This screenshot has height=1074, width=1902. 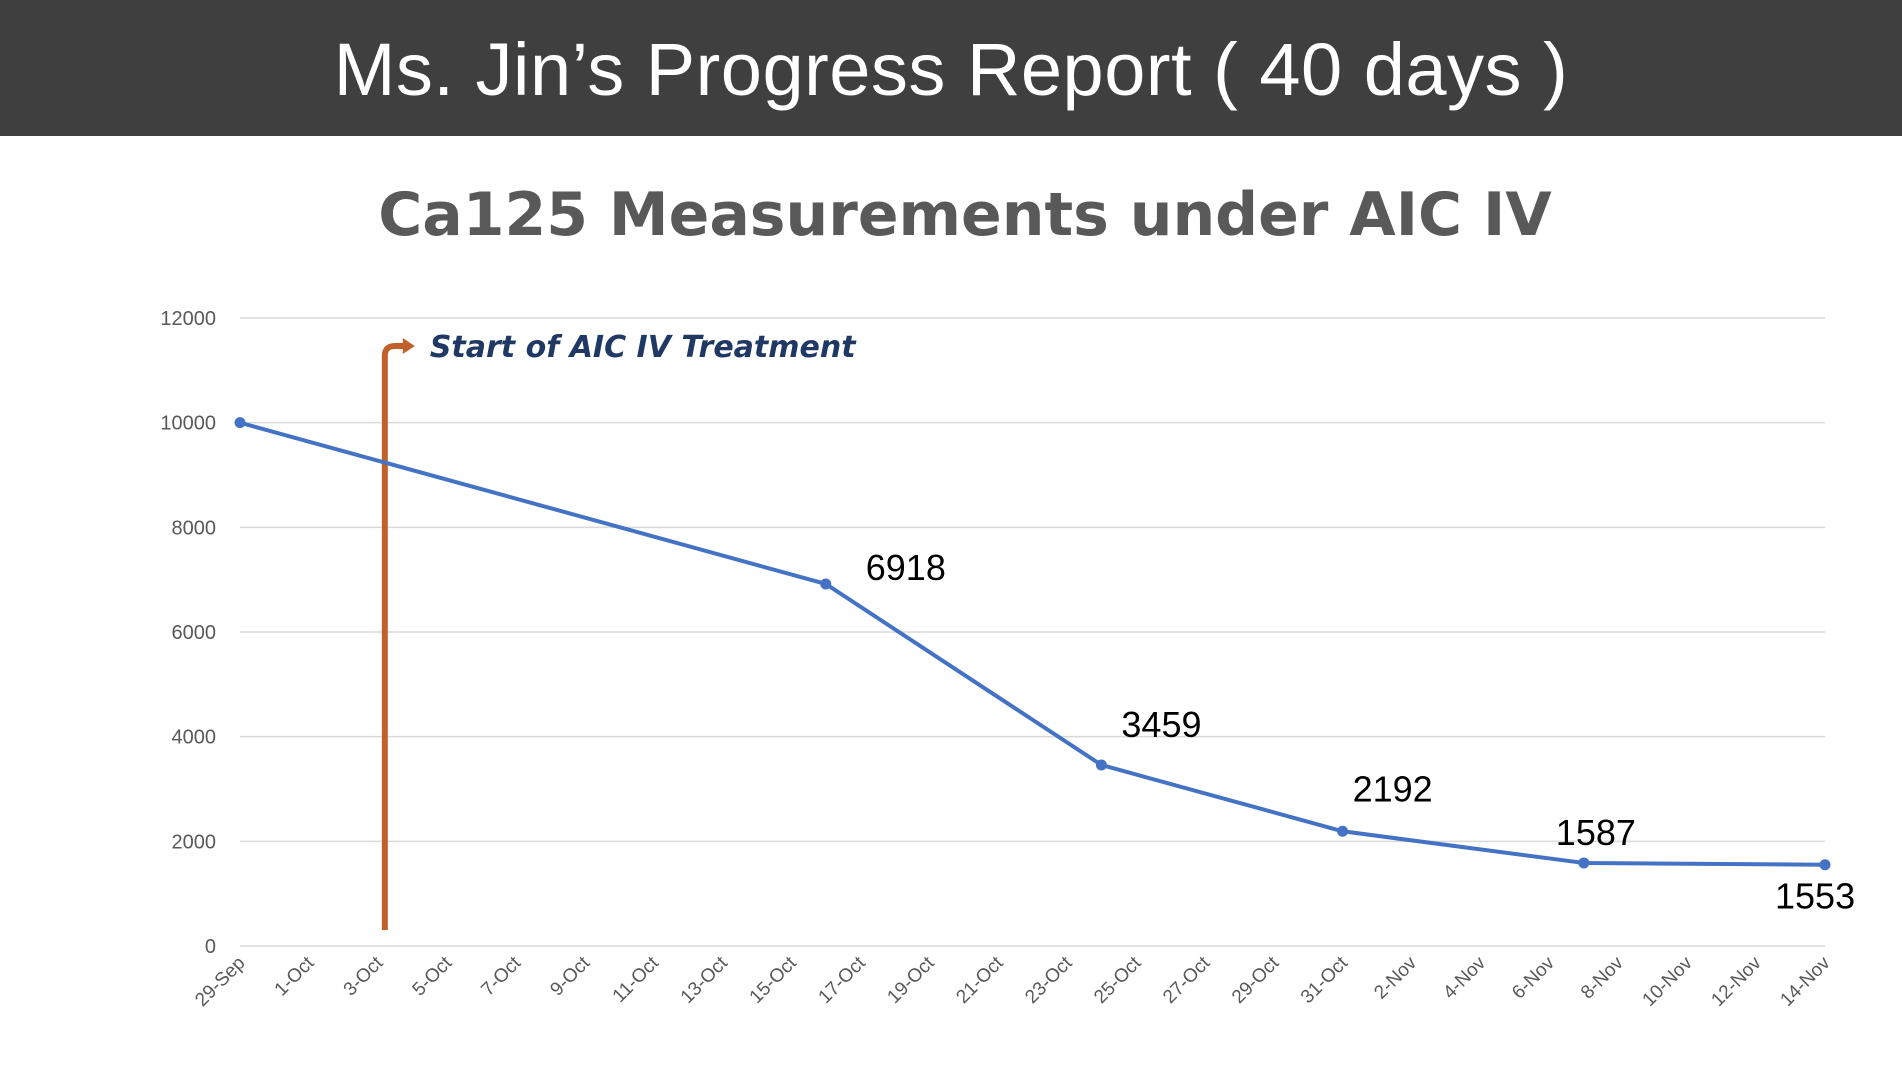 What do you see at coordinates (636, 979) in the screenshot?
I see `x-tick-label: 11-Oct` at bounding box center [636, 979].